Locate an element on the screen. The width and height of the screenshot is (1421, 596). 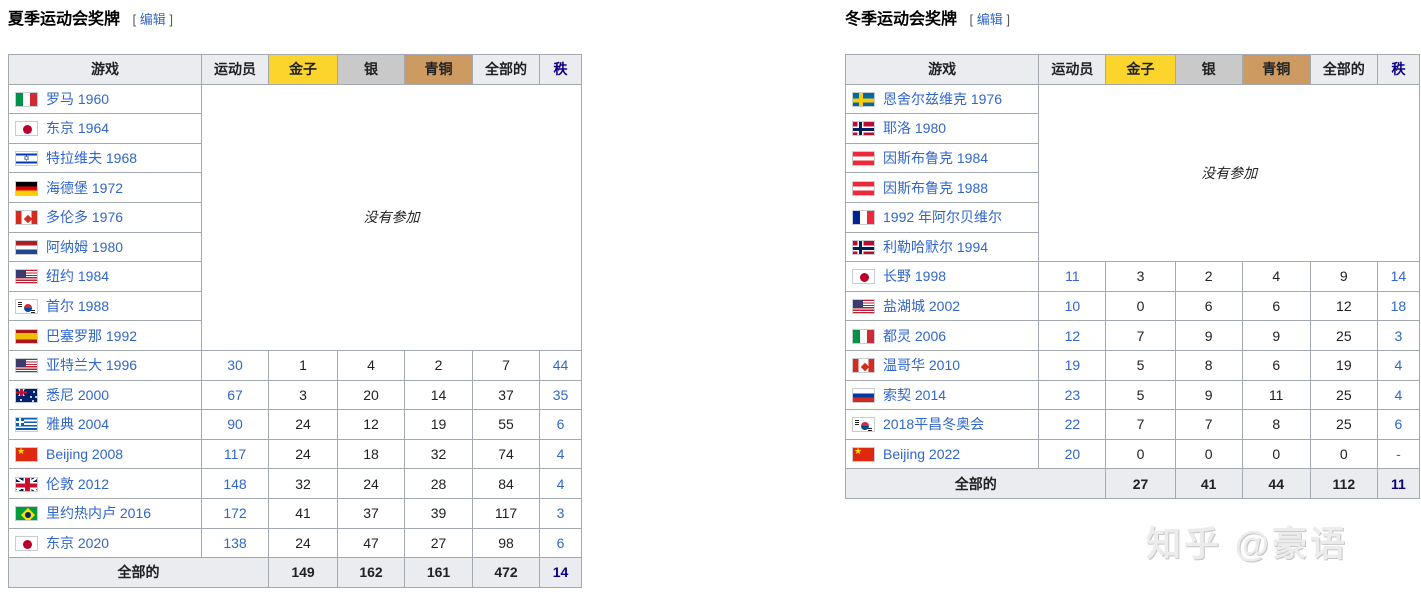
total-total-cell: 112 is located at coordinates (1343, 483).